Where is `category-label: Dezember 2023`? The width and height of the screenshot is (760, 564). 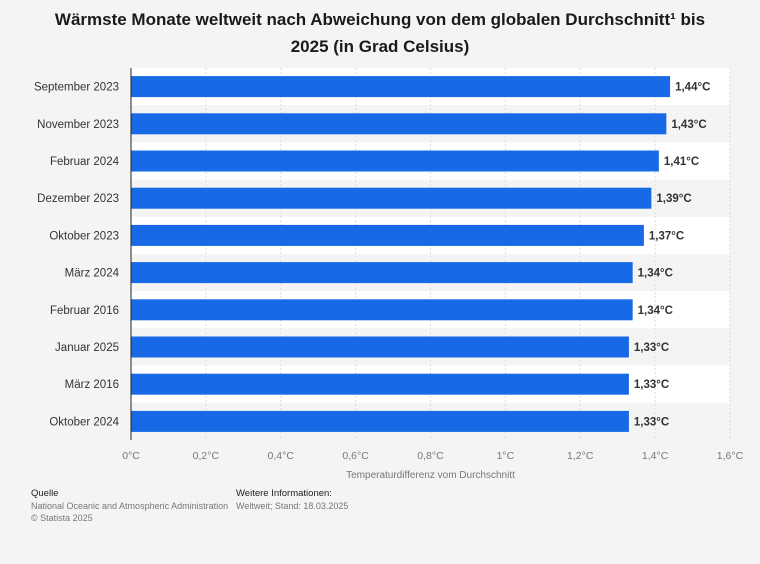 category-label: Dezember 2023 is located at coordinates (78, 199).